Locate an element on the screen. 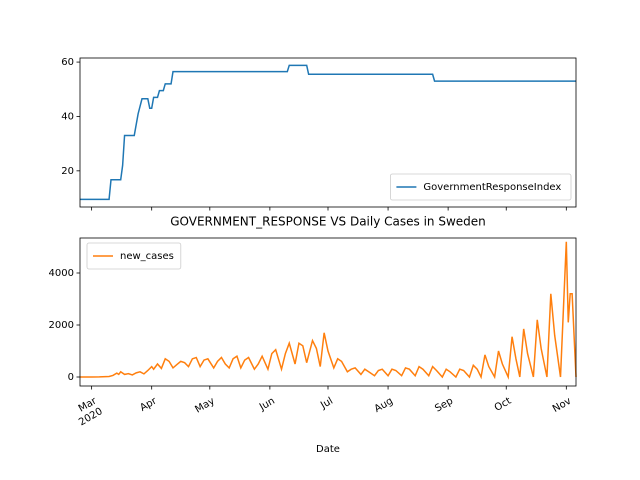  legend-label: GovernmentResponseIndex is located at coordinates (492, 187).